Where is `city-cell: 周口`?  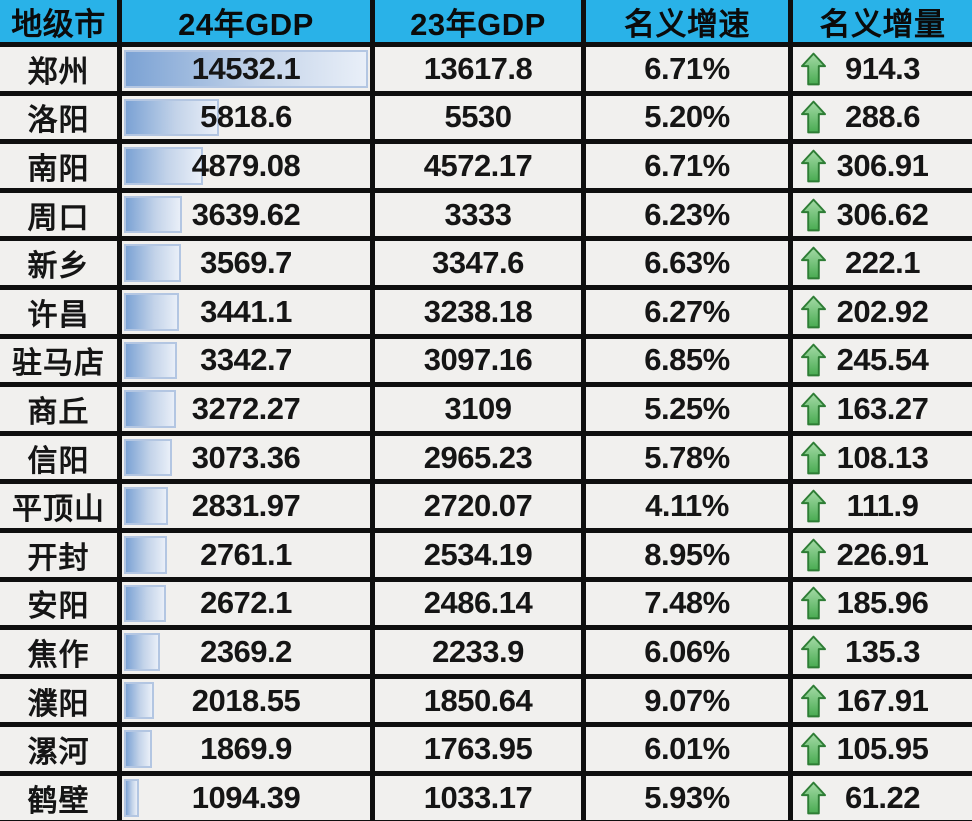
city-cell: 周口 is located at coordinates (58, 214).